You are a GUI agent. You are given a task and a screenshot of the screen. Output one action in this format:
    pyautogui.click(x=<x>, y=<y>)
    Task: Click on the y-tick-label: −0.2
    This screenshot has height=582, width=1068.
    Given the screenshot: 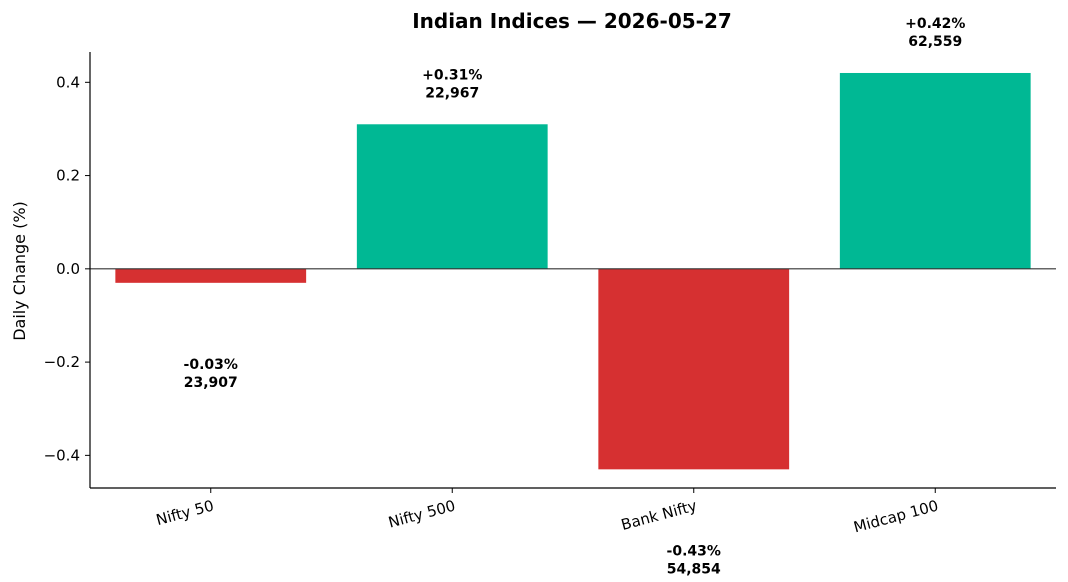 What is the action you would take?
    pyautogui.click(x=62, y=362)
    